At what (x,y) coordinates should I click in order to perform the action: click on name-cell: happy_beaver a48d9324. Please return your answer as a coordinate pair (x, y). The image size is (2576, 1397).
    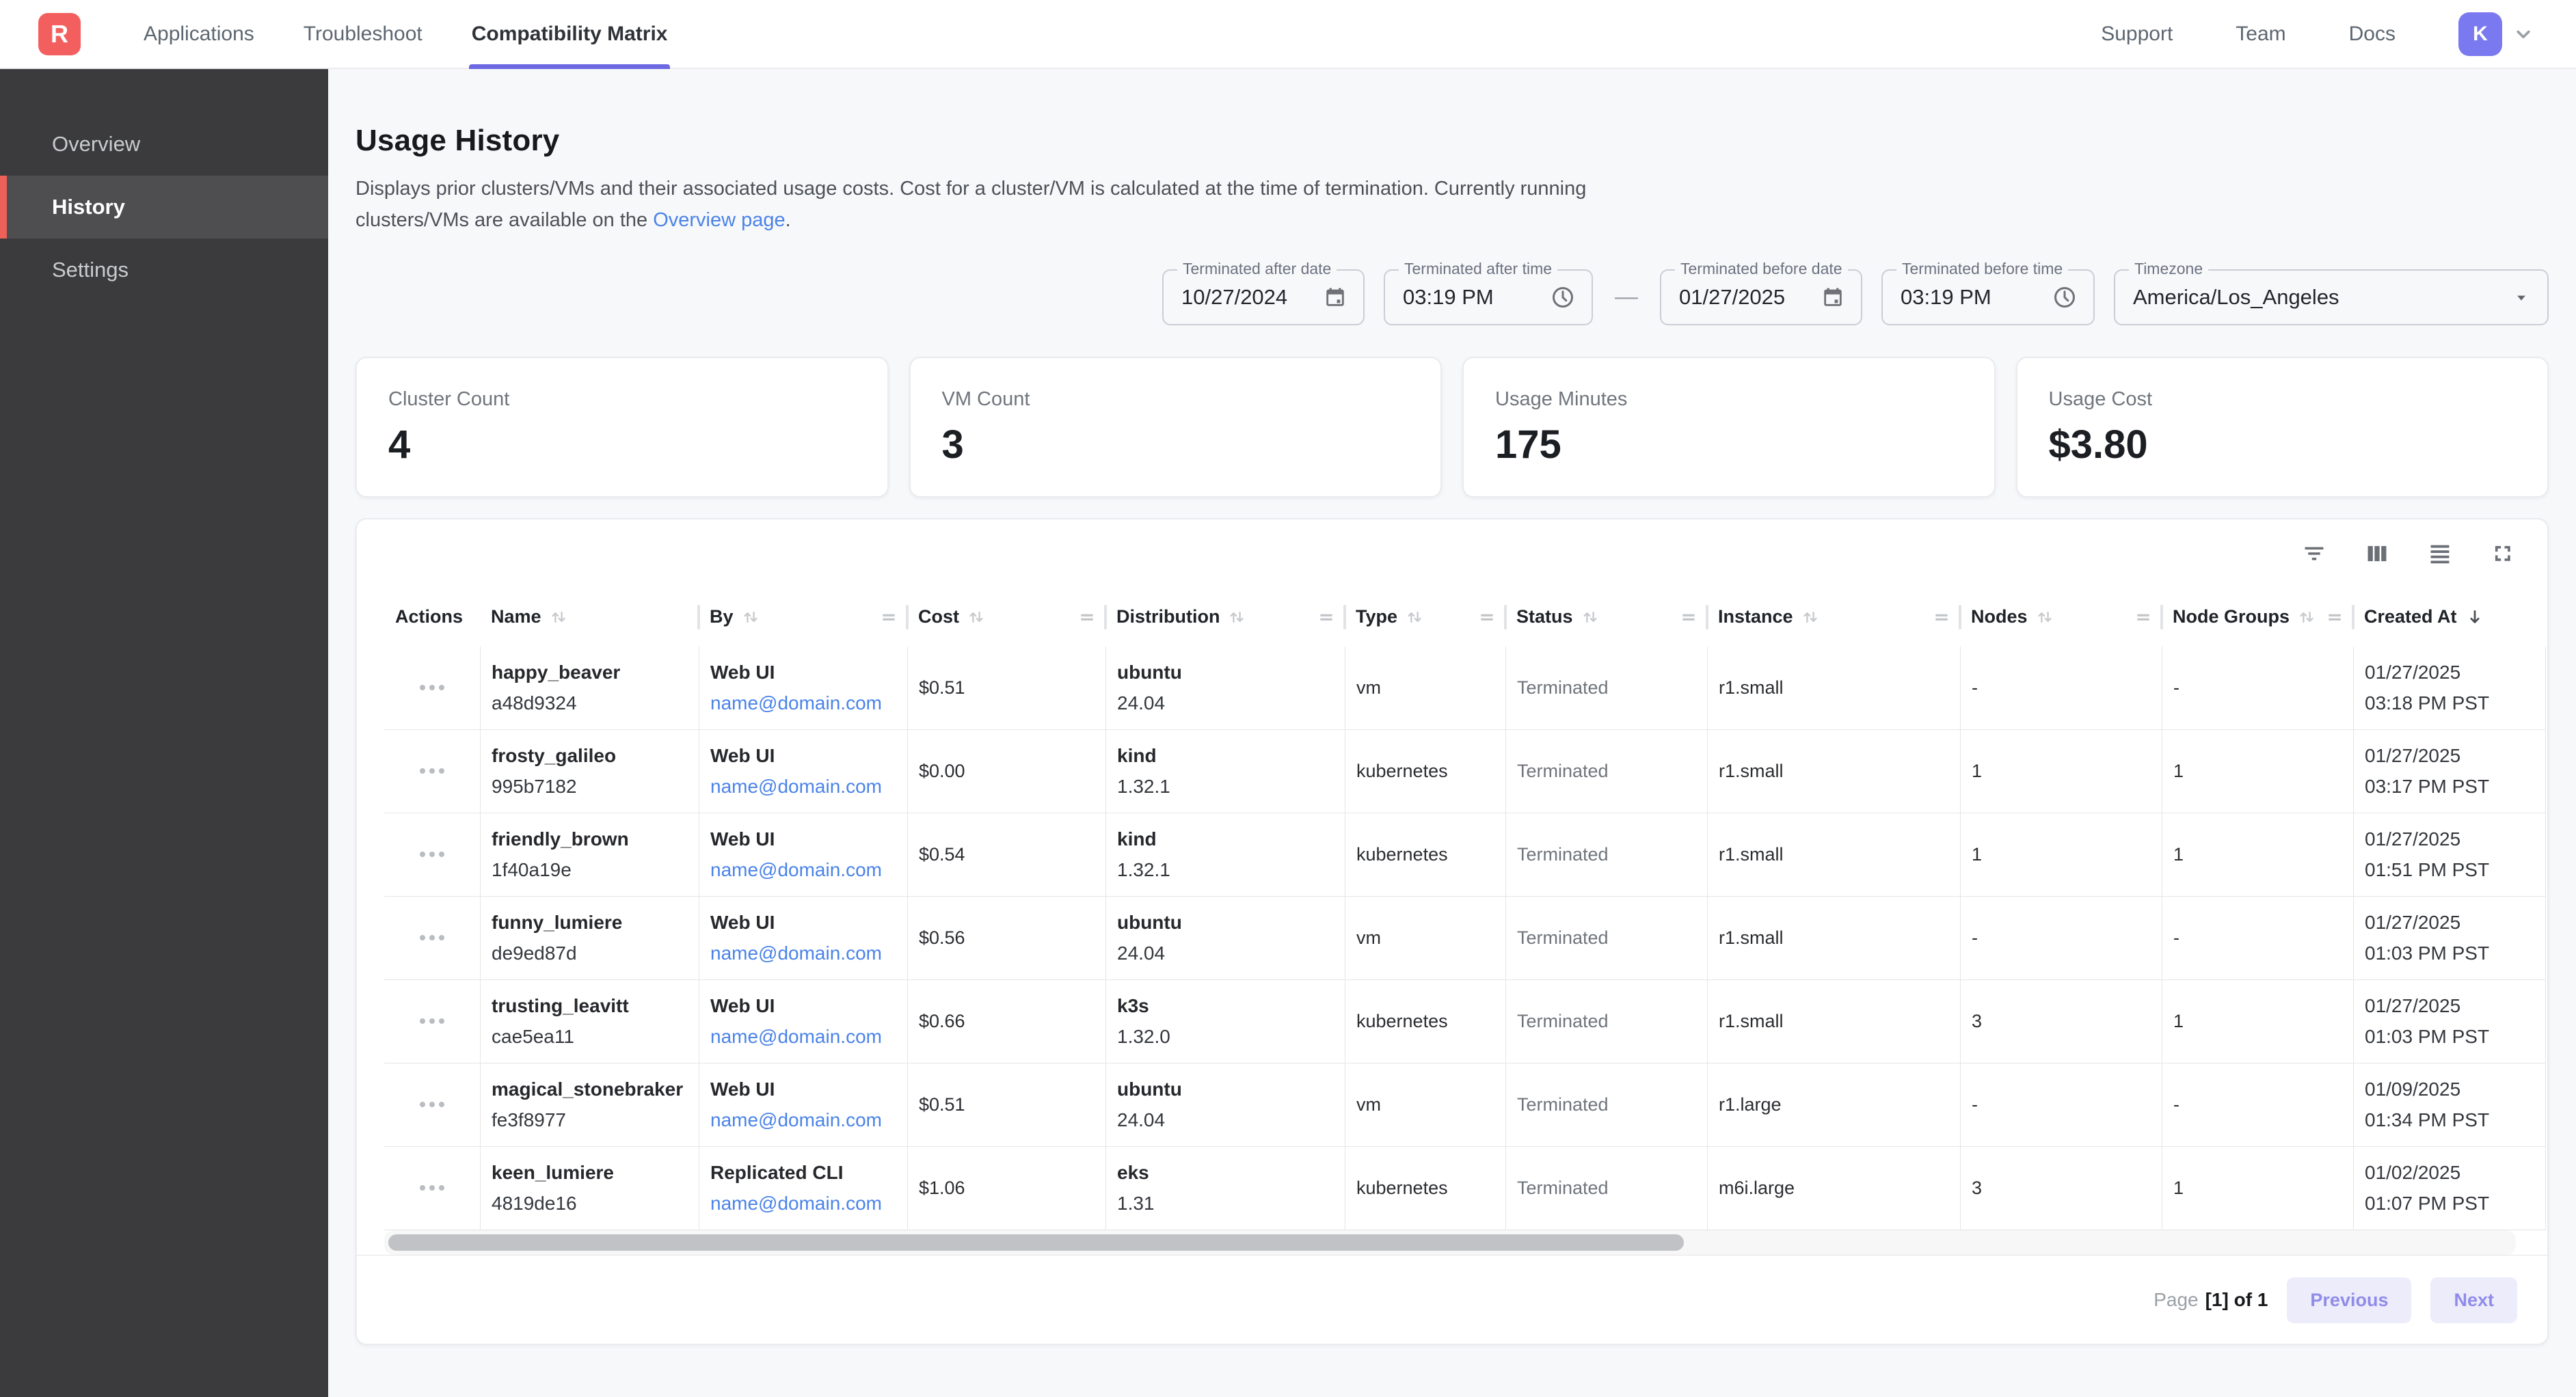
    Looking at the image, I should click on (589, 687).